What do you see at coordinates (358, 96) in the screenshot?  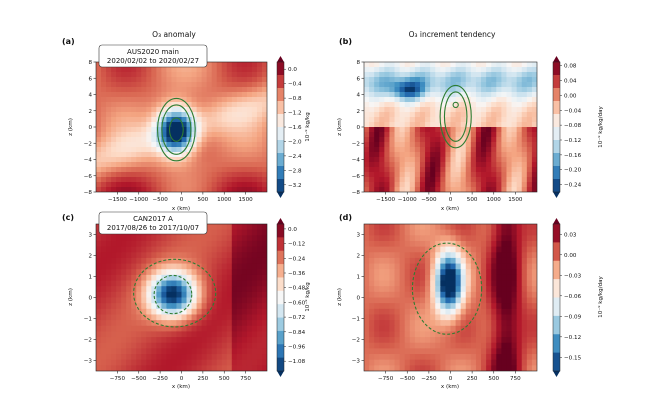 I see `y-tick-label: 4` at bounding box center [358, 96].